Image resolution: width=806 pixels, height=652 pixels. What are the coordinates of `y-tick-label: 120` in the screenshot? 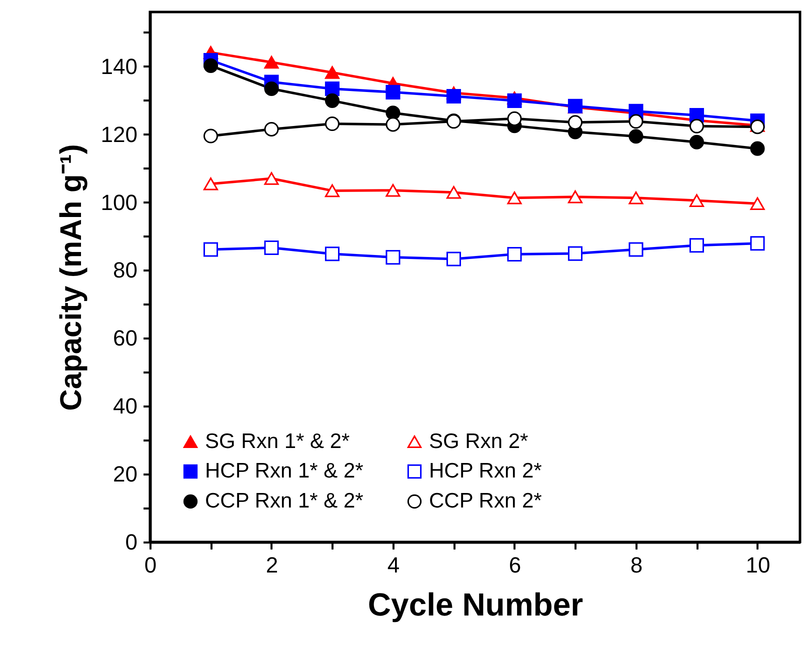 It's located at (119, 134).